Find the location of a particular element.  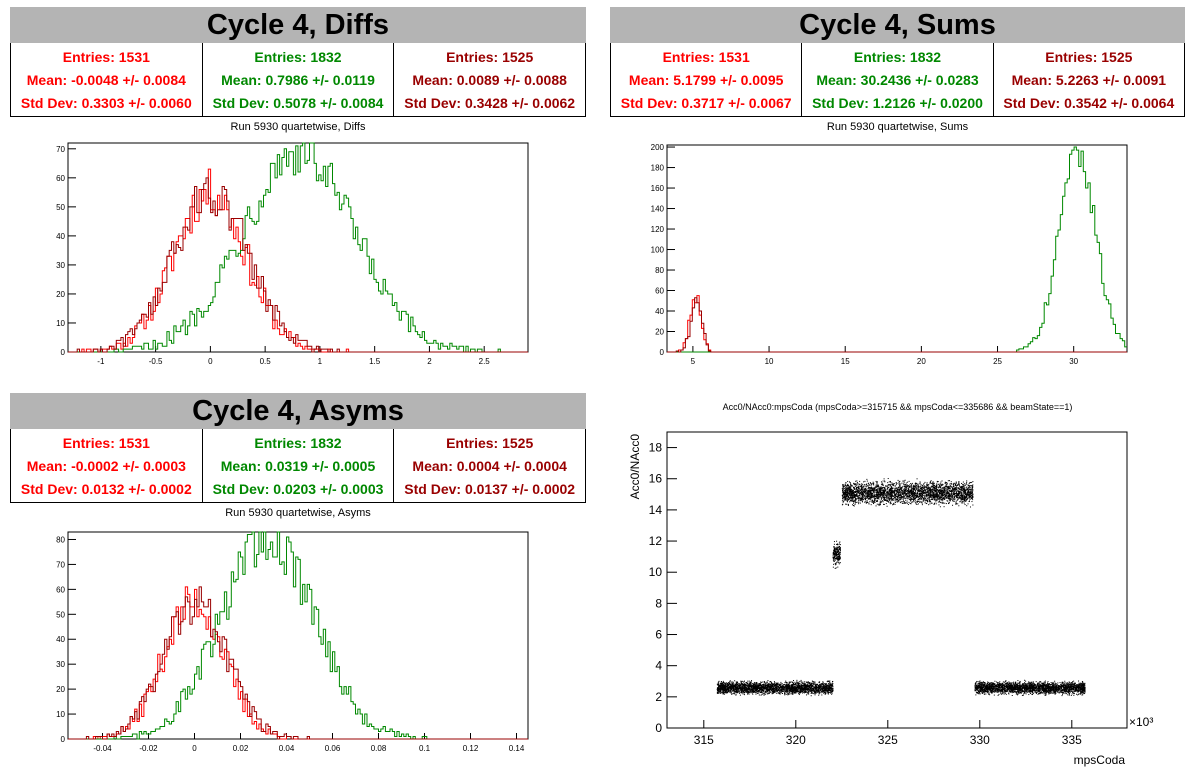

x-tick-label: 0 is located at coordinates (210, 361).